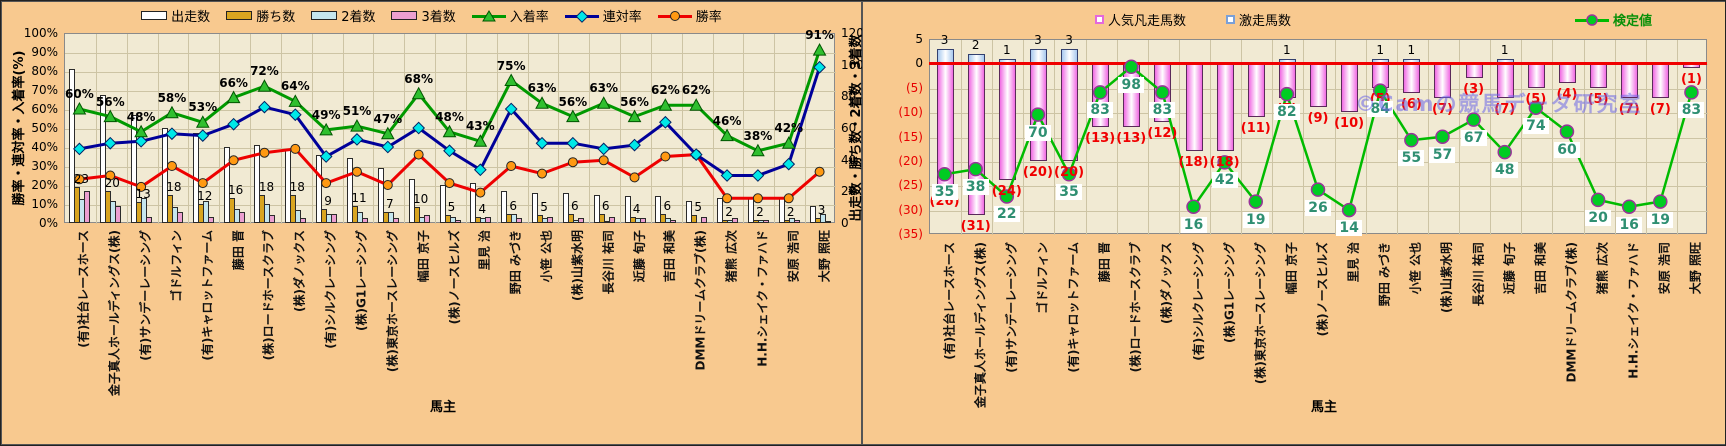 The width and height of the screenshot is (1726, 446). Describe the element at coordinates (357, 111) in the screenshot. I see `place-rate-label: 51%` at that location.